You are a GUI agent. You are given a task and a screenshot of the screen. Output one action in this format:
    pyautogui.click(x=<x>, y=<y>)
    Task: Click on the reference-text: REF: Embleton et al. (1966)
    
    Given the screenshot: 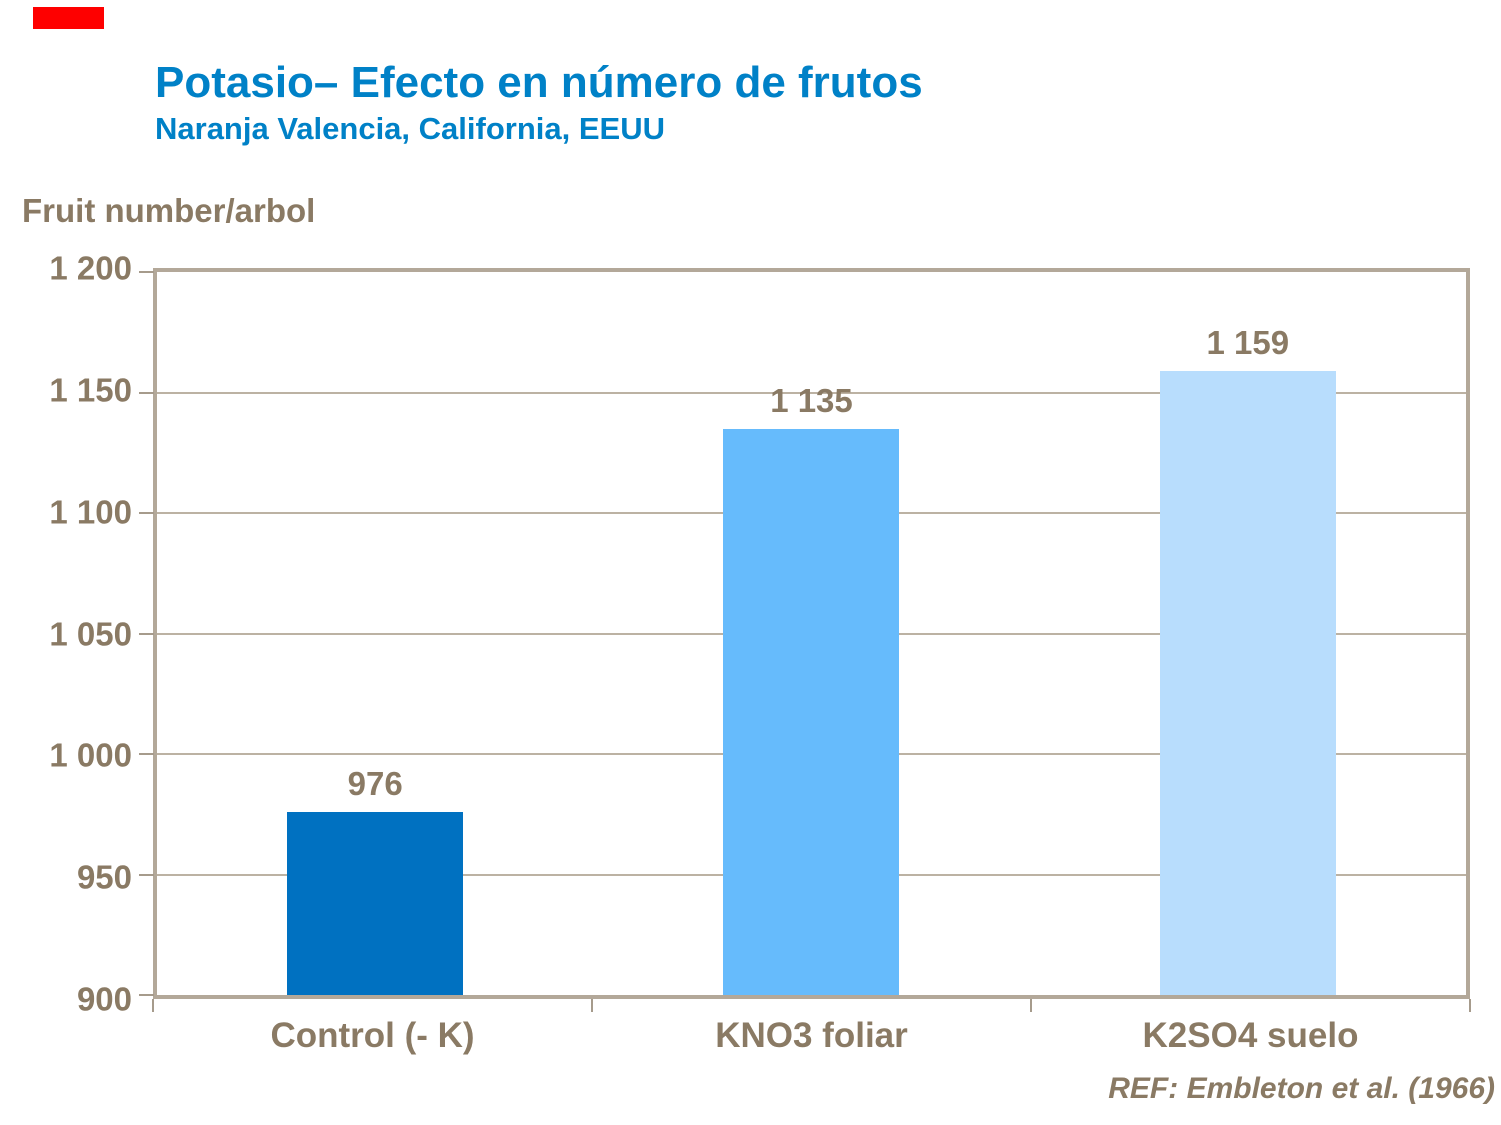 What is the action you would take?
    pyautogui.click(x=1301, y=1088)
    